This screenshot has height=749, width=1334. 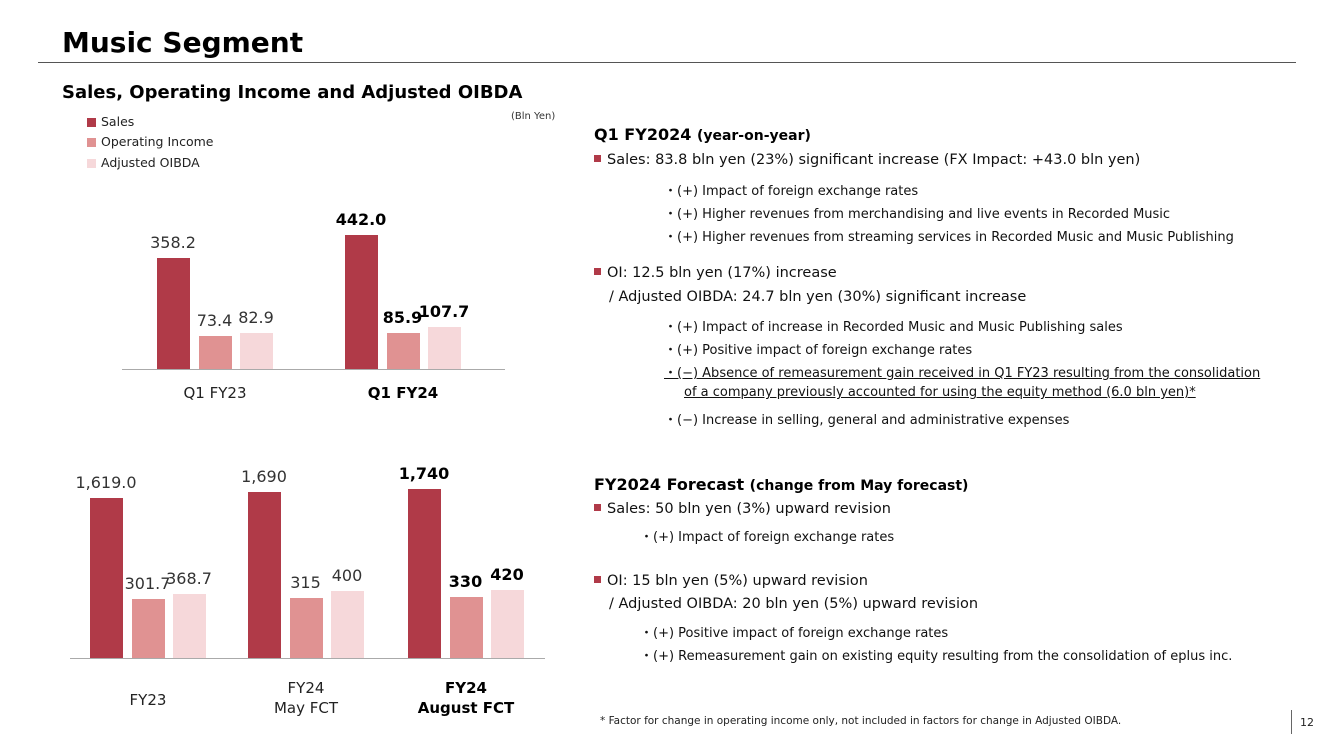 I want to click on category-label: Q1 FY23, so click(x=215, y=393).